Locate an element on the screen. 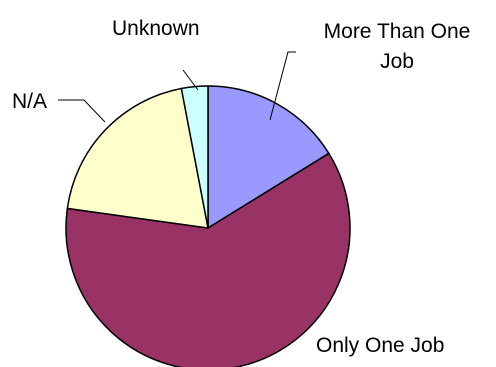 This screenshot has width=496, height=367. label-only-one-job: Only One Job is located at coordinates (380, 345).